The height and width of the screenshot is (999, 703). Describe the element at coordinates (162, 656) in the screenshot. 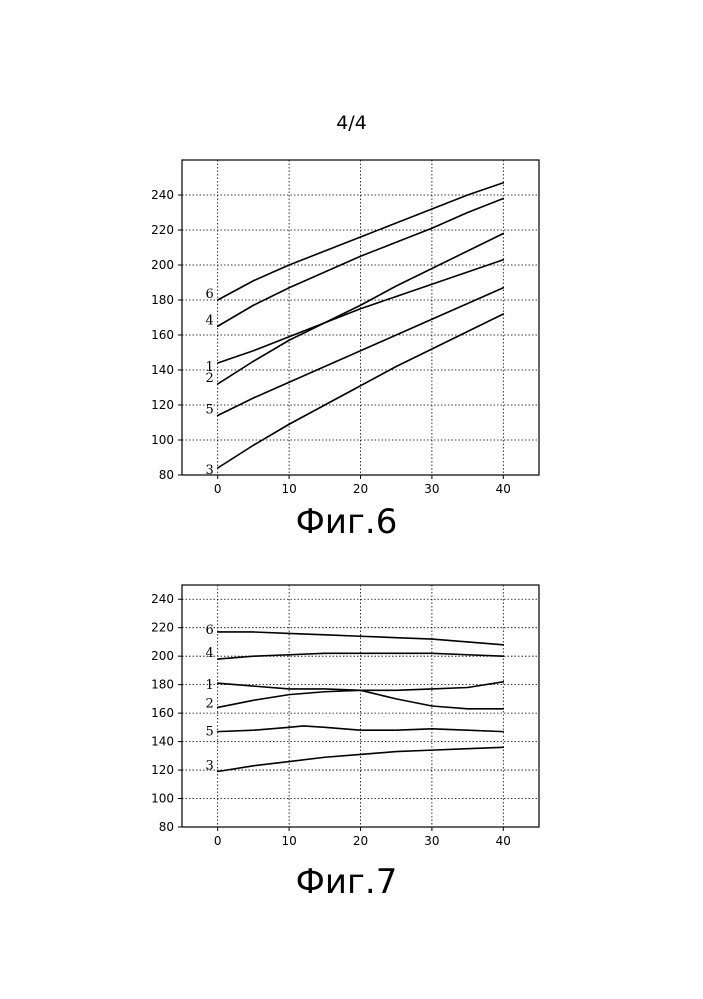

I see `y-tick-label: 200` at that location.